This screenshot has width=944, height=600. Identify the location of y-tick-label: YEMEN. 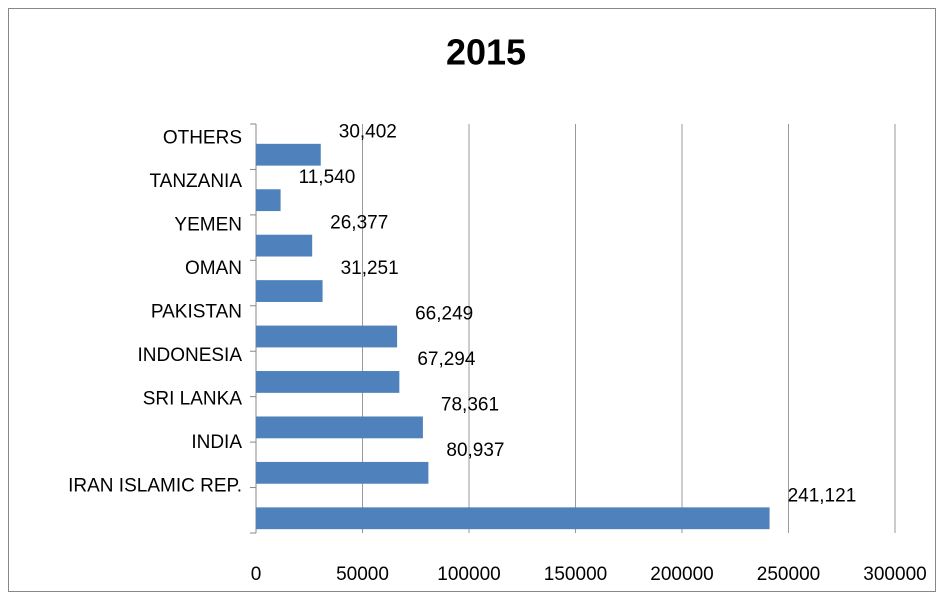
(208, 225).